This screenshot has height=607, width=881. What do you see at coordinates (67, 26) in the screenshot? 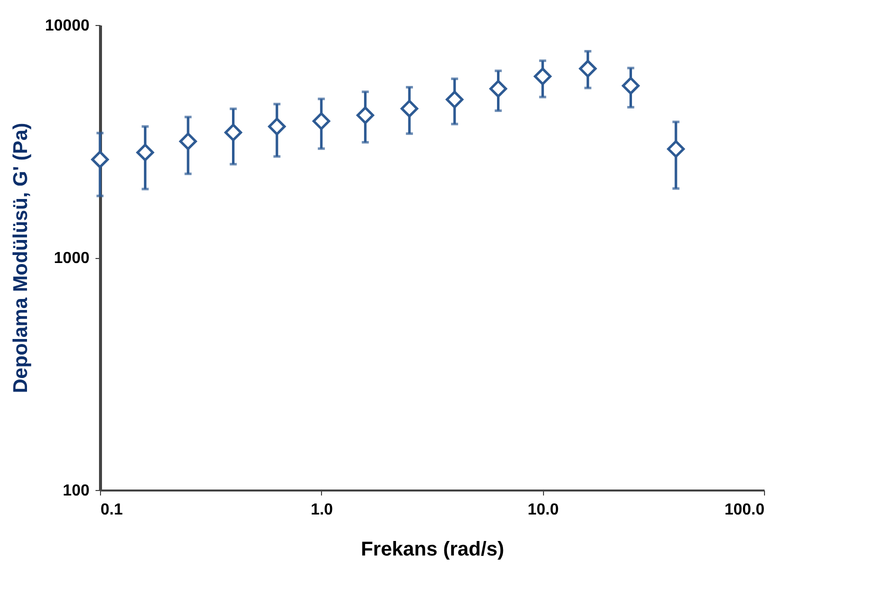
I see `y-tick-label: 10000` at bounding box center [67, 26].